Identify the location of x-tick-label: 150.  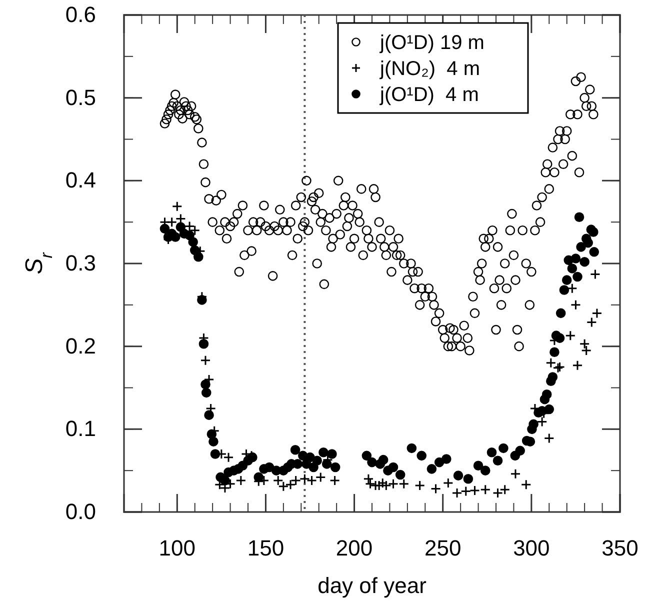
(265, 548).